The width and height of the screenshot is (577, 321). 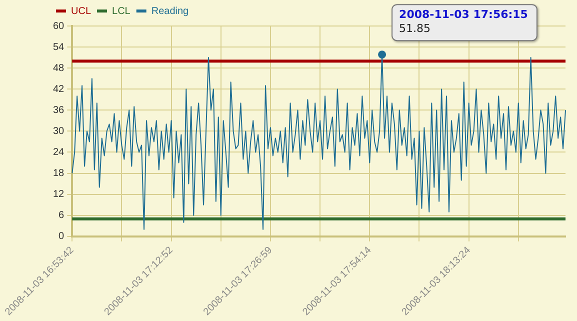 I want to click on y-tick-label: 0, so click(x=61, y=236).